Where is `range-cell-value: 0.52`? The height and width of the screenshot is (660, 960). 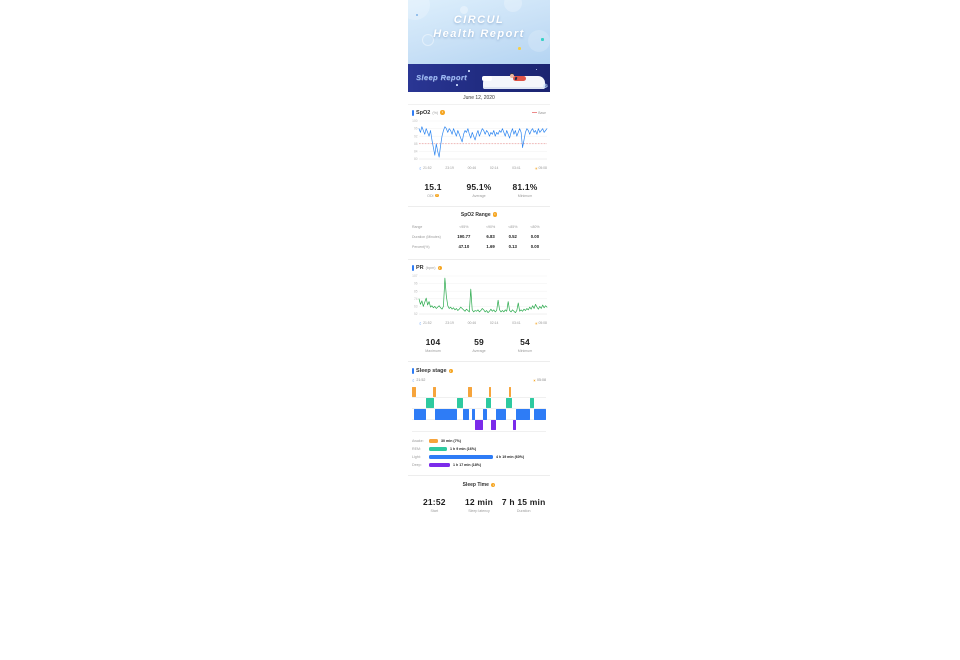
range-cell-value: 0.52 is located at coordinates (512, 237).